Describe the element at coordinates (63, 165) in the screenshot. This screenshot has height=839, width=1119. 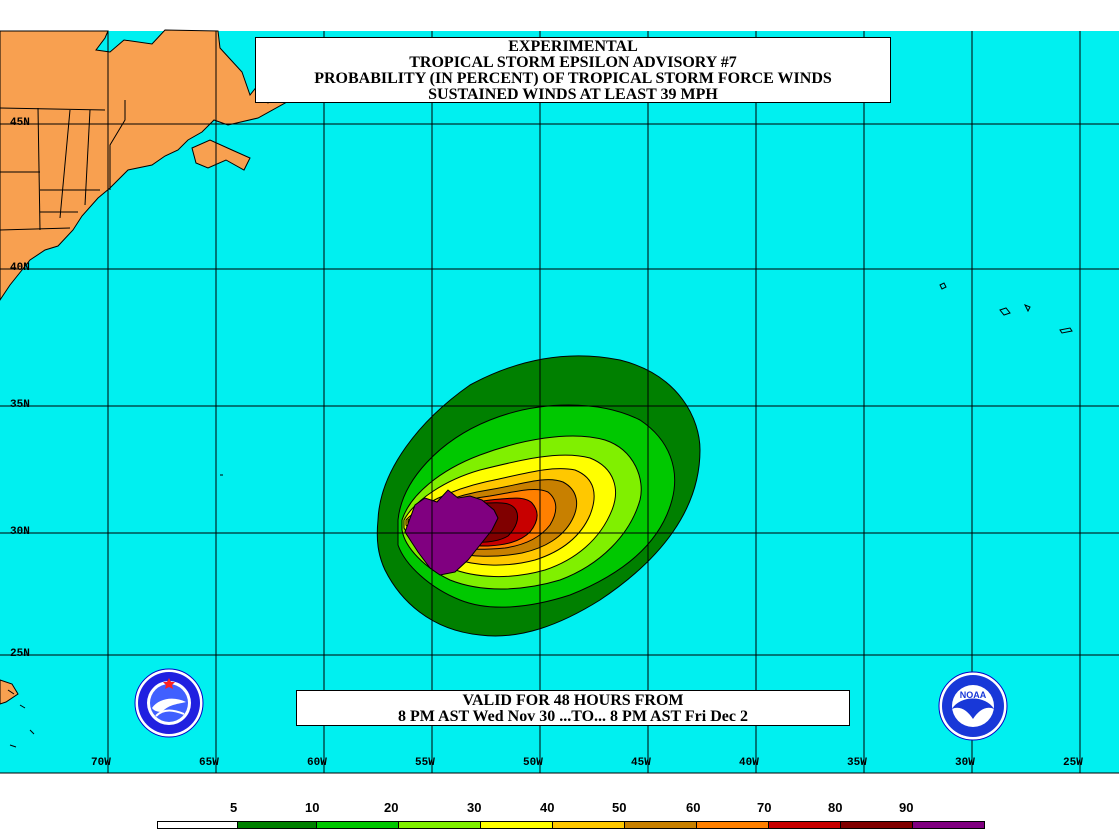
I see `state-boundaries` at that location.